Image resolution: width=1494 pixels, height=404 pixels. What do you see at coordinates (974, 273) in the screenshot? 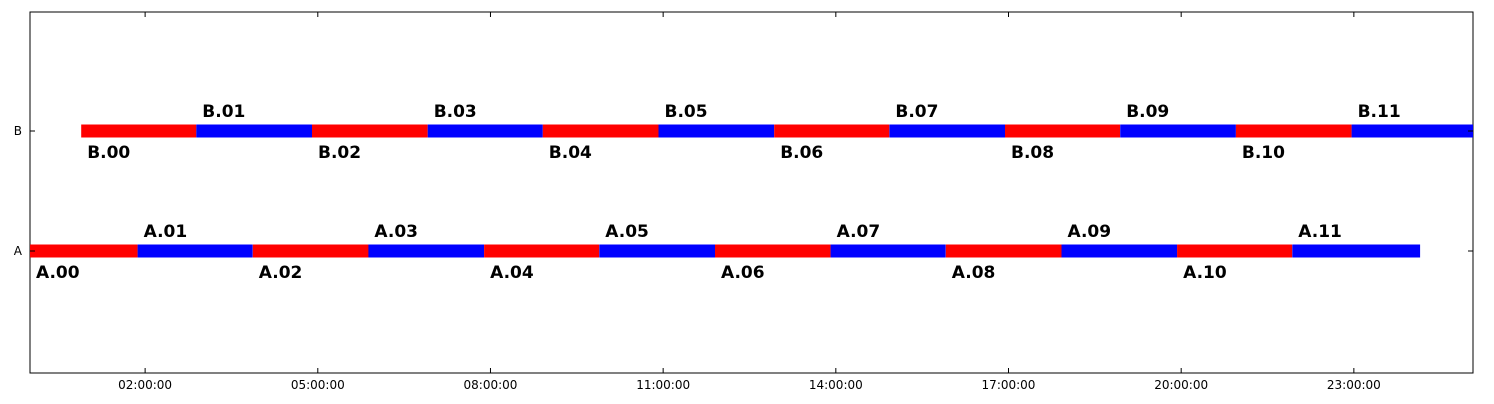
I see `segment-label-A.08: A.08` at bounding box center [974, 273].